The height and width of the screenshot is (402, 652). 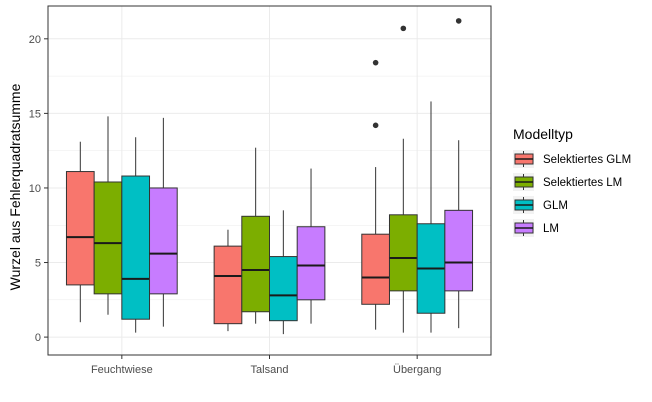 What do you see at coordinates (15, 186) in the screenshot?
I see `y-axis-title: Wurzel aus Fehlerquadratsumme` at bounding box center [15, 186].